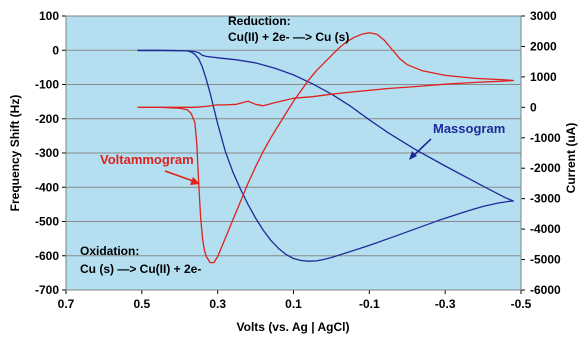  Describe the element at coordinates (545, 138) in the screenshot. I see `right-tick-label: -1000` at that location.